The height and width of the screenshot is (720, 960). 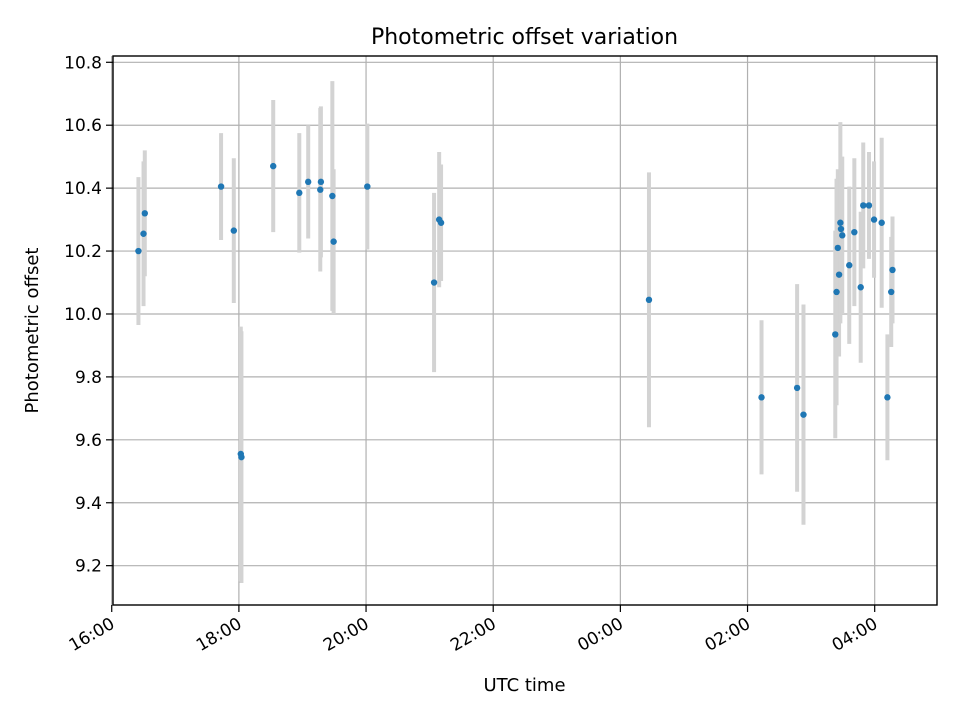 What do you see at coordinates (32, 331) in the screenshot?
I see `y-axis-label: Photometric offset` at bounding box center [32, 331].